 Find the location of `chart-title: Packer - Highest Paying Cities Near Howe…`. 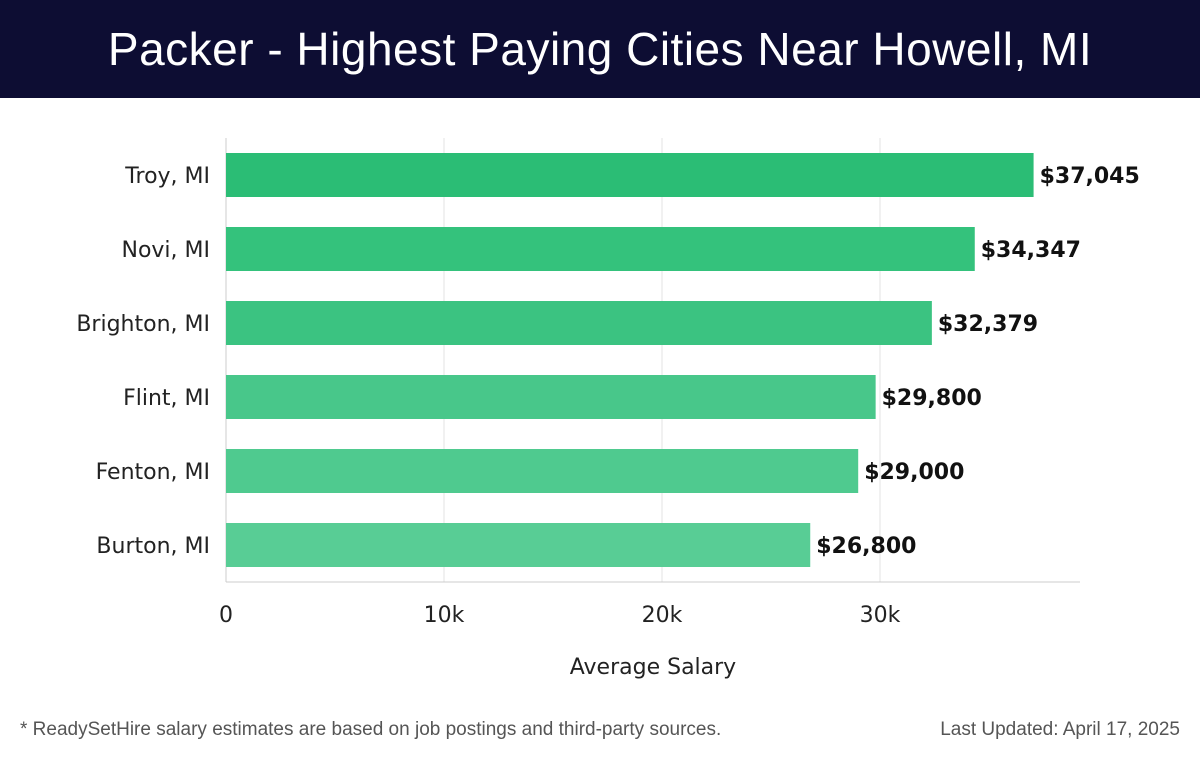

chart-title: Packer - Highest Paying Cities Near Howe… is located at coordinates (600, 49).